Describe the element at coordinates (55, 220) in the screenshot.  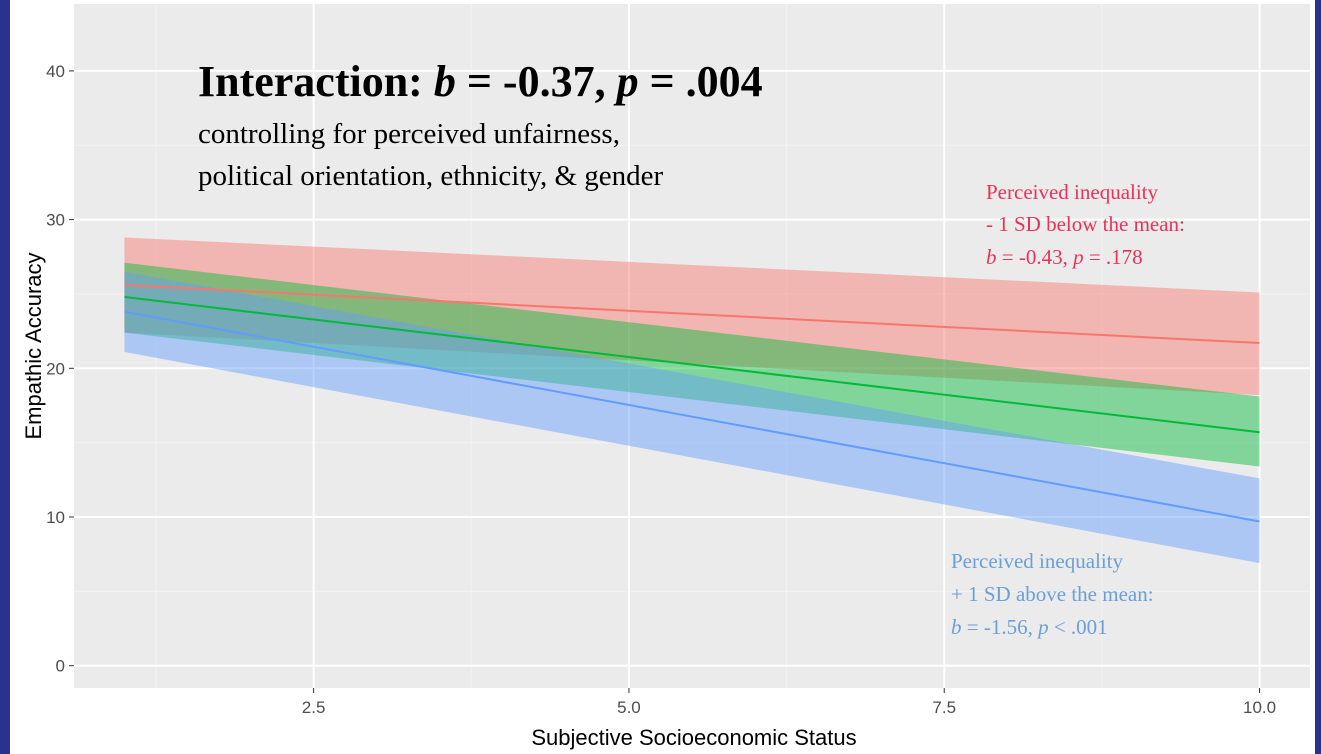
I see `y-tick-label: 30` at that location.